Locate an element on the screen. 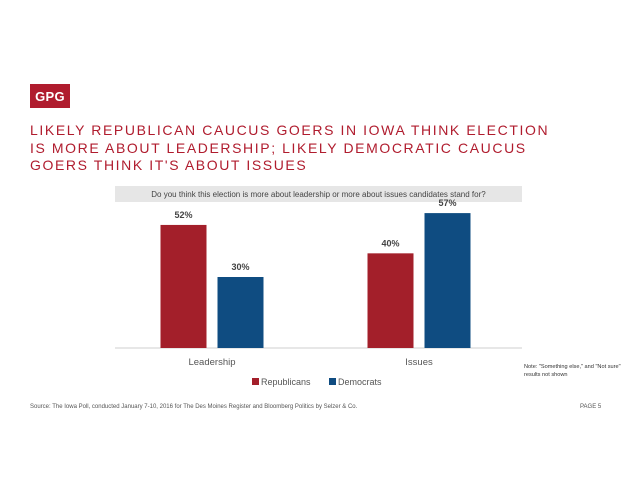  page-number: PAGE 5 is located at coordinates (591, 407).